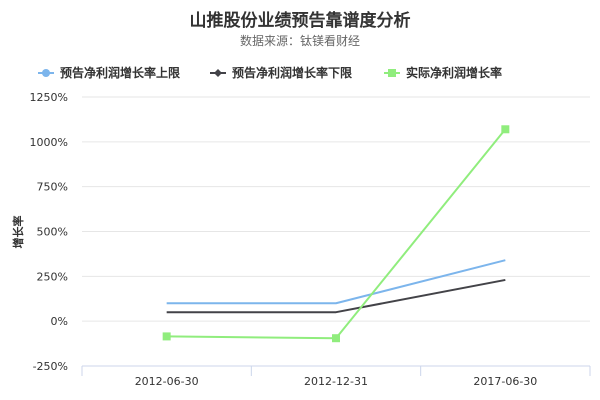 This screenshot has width=600, height=400. Describe the element at coordinates (59, 321) in the screenshot. I see `y-tick-label: 0%` at that location.